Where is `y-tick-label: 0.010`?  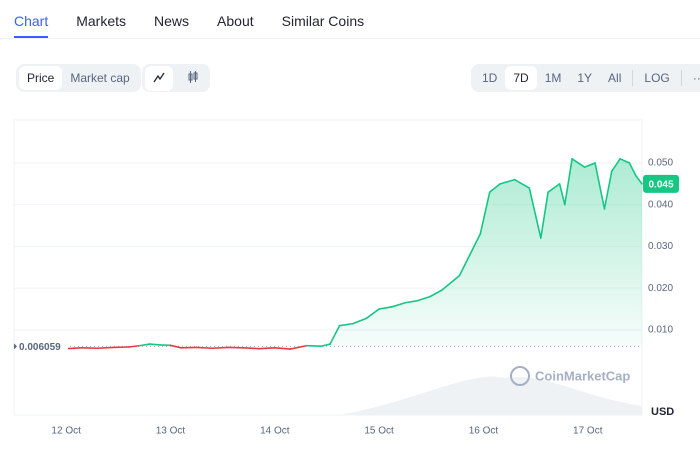 y-tick-label: 0.010 is located at coordinates (660, 330).